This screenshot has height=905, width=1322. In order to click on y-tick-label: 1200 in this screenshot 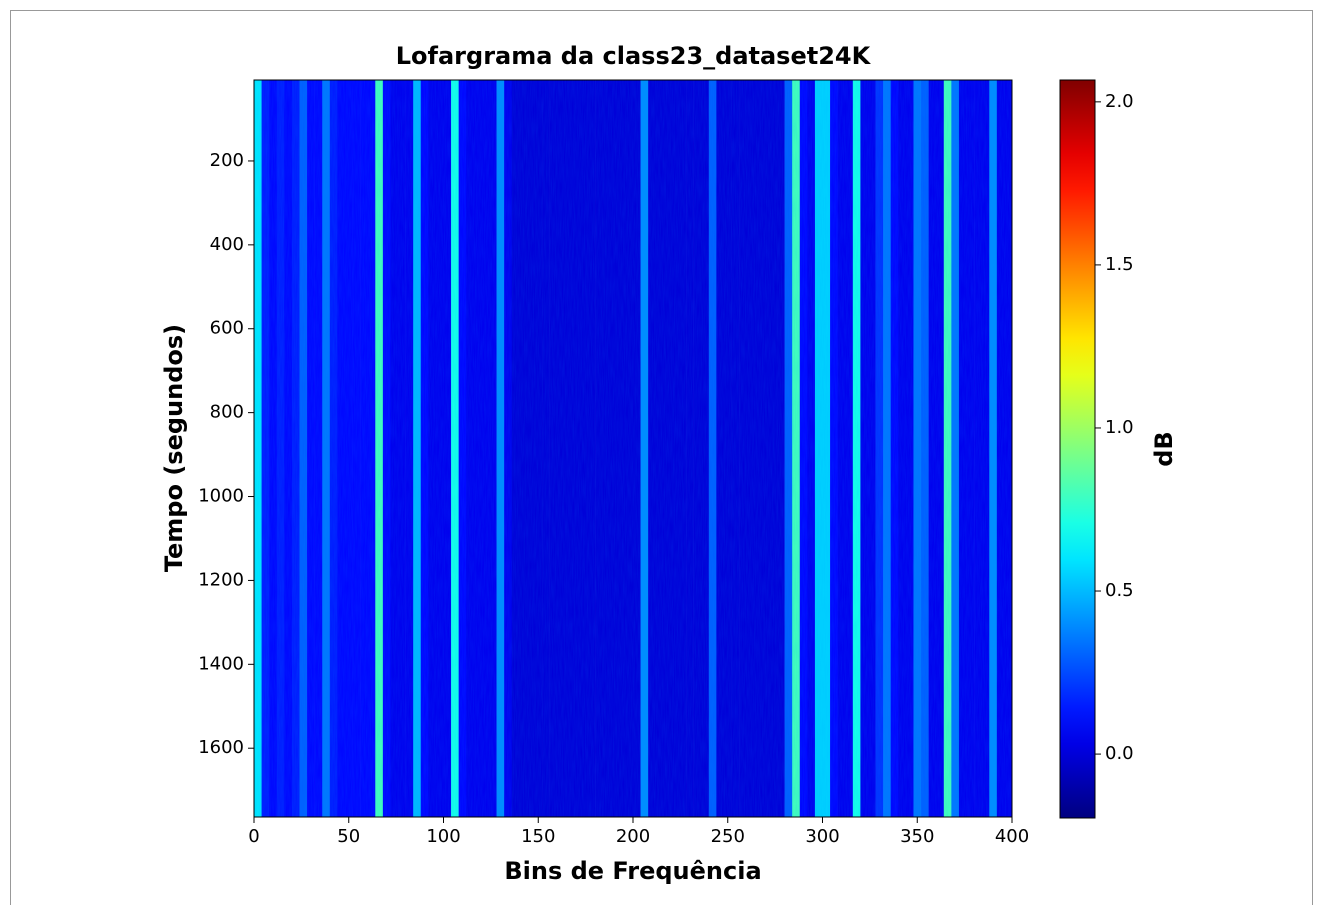, I will do `click(221, 579)`.